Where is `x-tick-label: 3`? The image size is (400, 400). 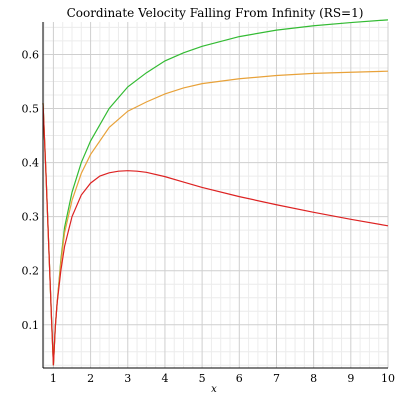 x-tick-label: 3 is located at coordinates (127, 378).